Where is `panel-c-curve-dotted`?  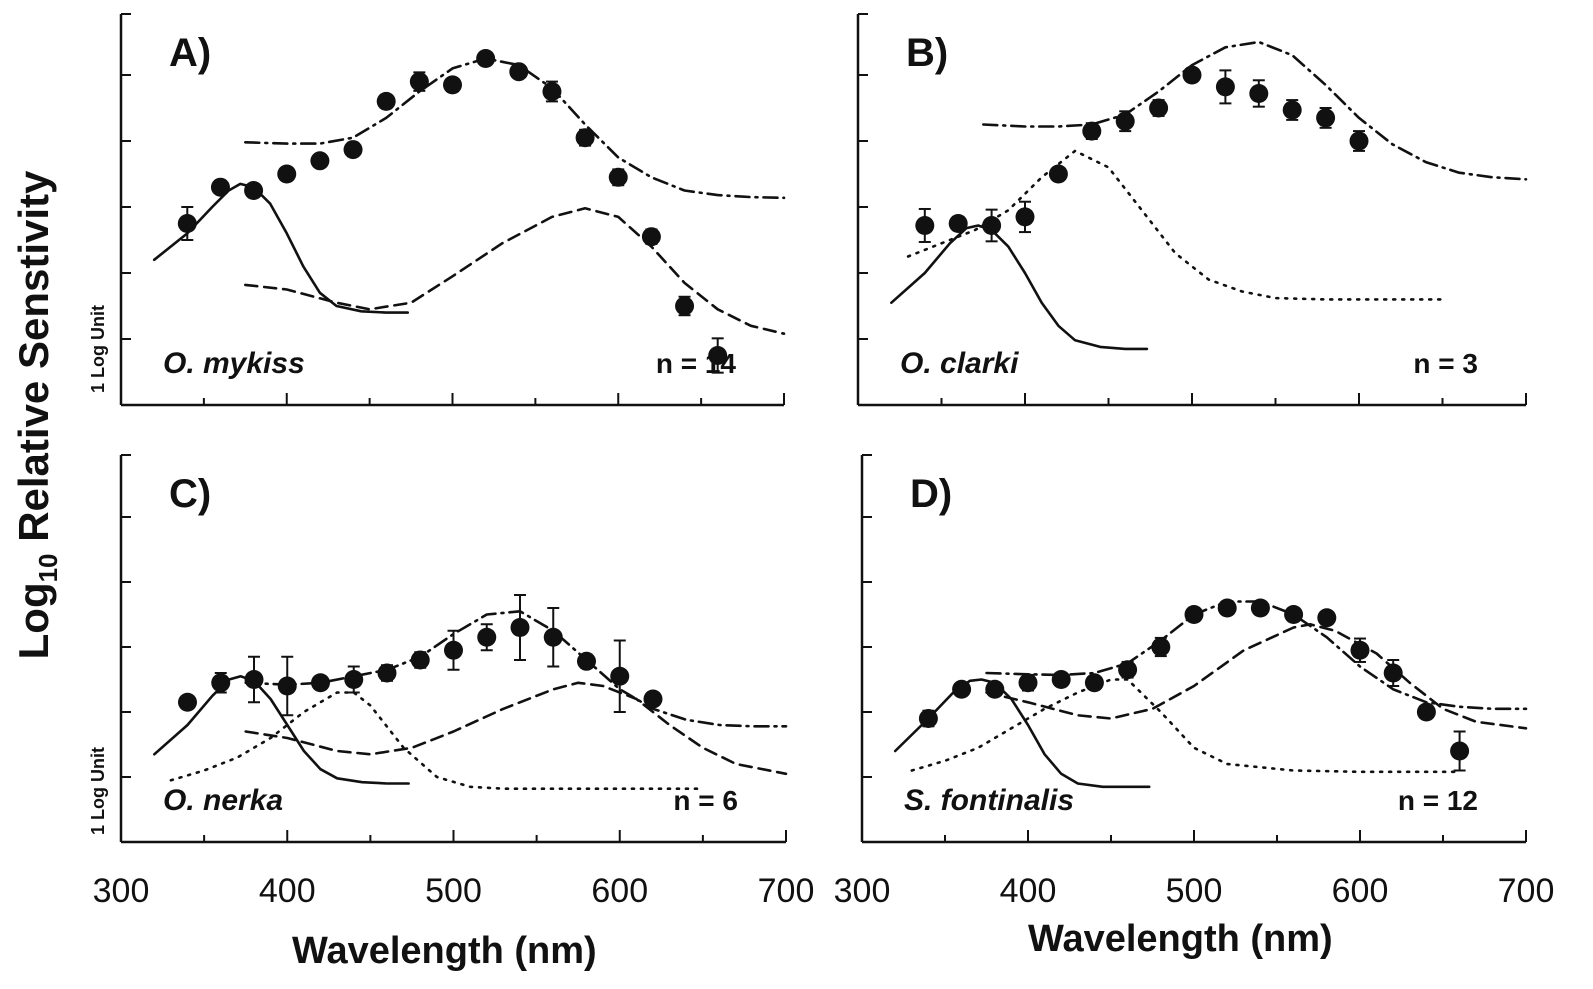 panel-c-curve-dotted is located at coordinates (437, 740).